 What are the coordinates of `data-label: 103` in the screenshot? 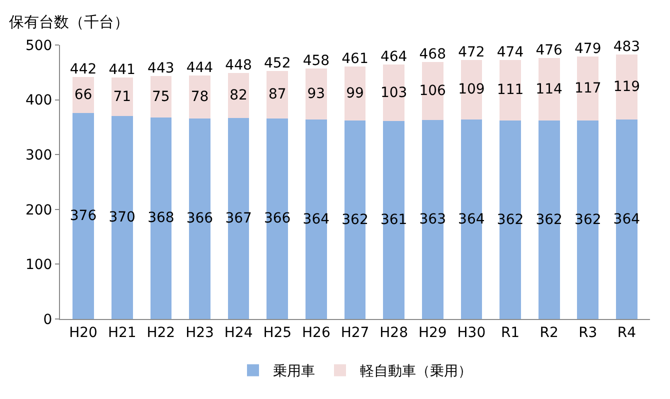 It's located at (394, 92).